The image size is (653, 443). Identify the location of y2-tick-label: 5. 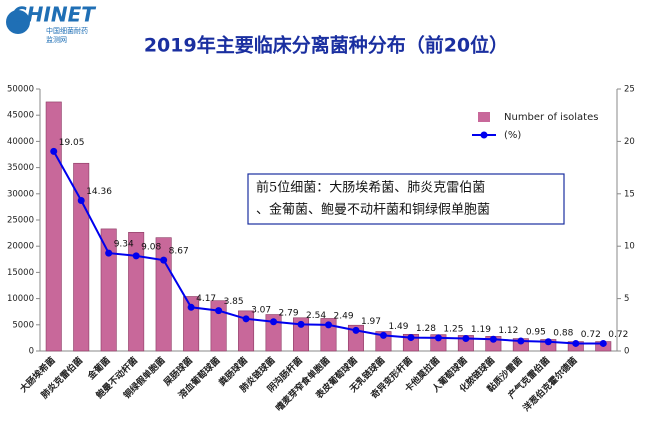
(626, 299).